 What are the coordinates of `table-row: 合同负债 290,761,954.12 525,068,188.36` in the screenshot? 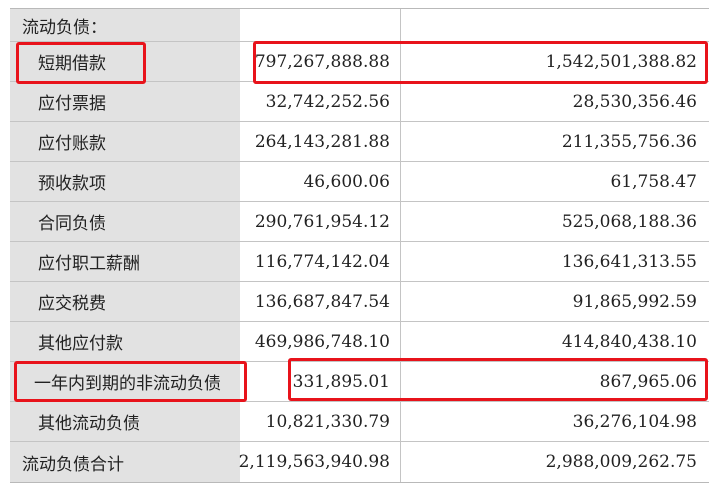 It's located at (359, 221).